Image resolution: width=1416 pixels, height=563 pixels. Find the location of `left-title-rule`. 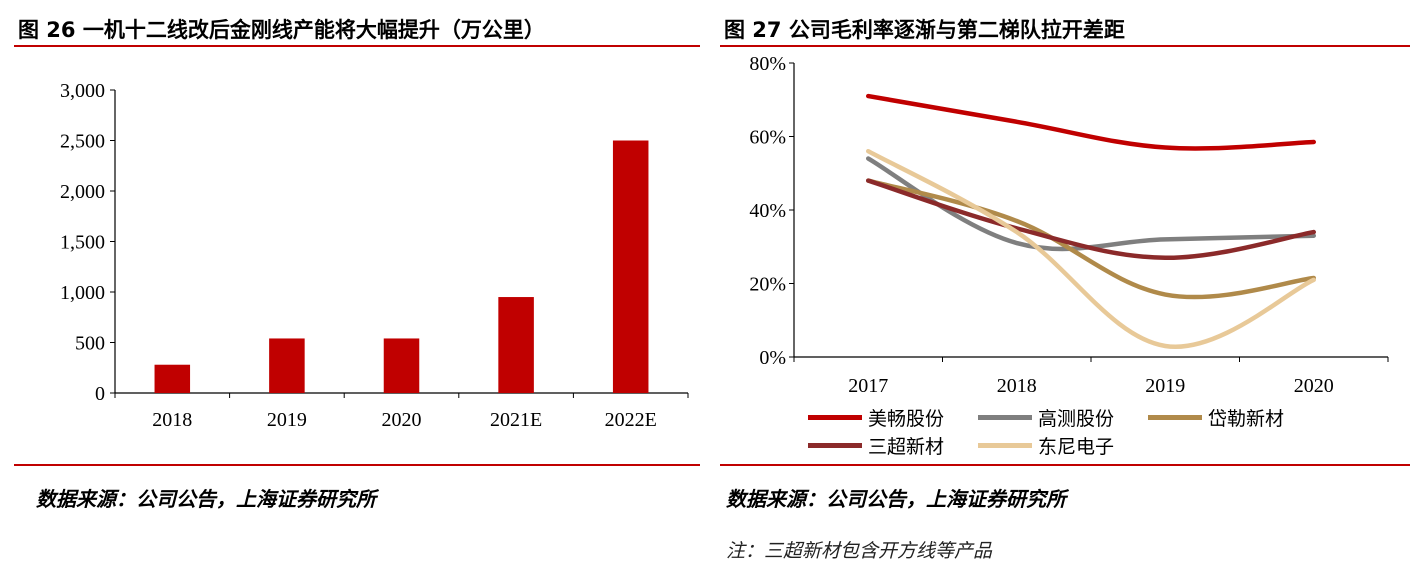

left-title-rule is located at coordinates (357, 46).